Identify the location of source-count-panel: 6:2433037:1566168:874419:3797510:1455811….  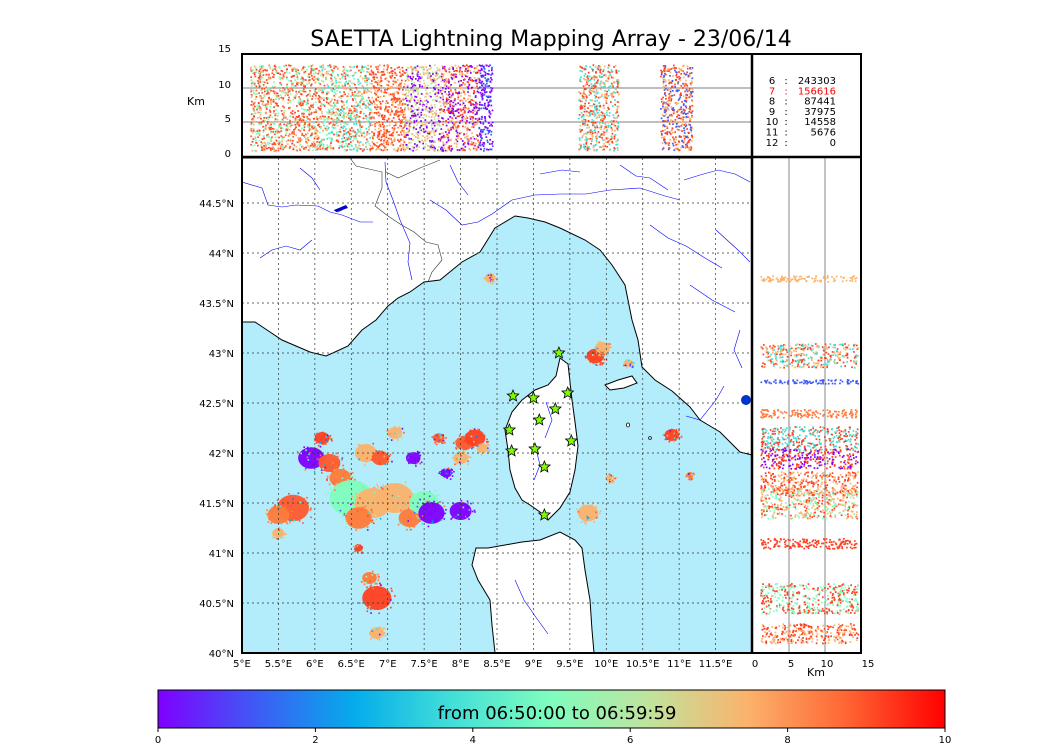
(807, 105).